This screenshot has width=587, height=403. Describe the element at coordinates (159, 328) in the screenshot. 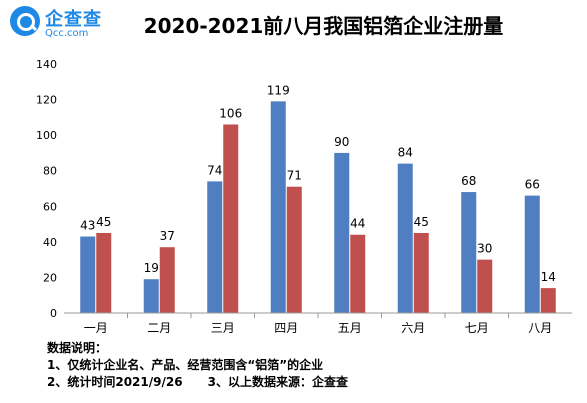

I see `x-tick-label: 二月` at that location.